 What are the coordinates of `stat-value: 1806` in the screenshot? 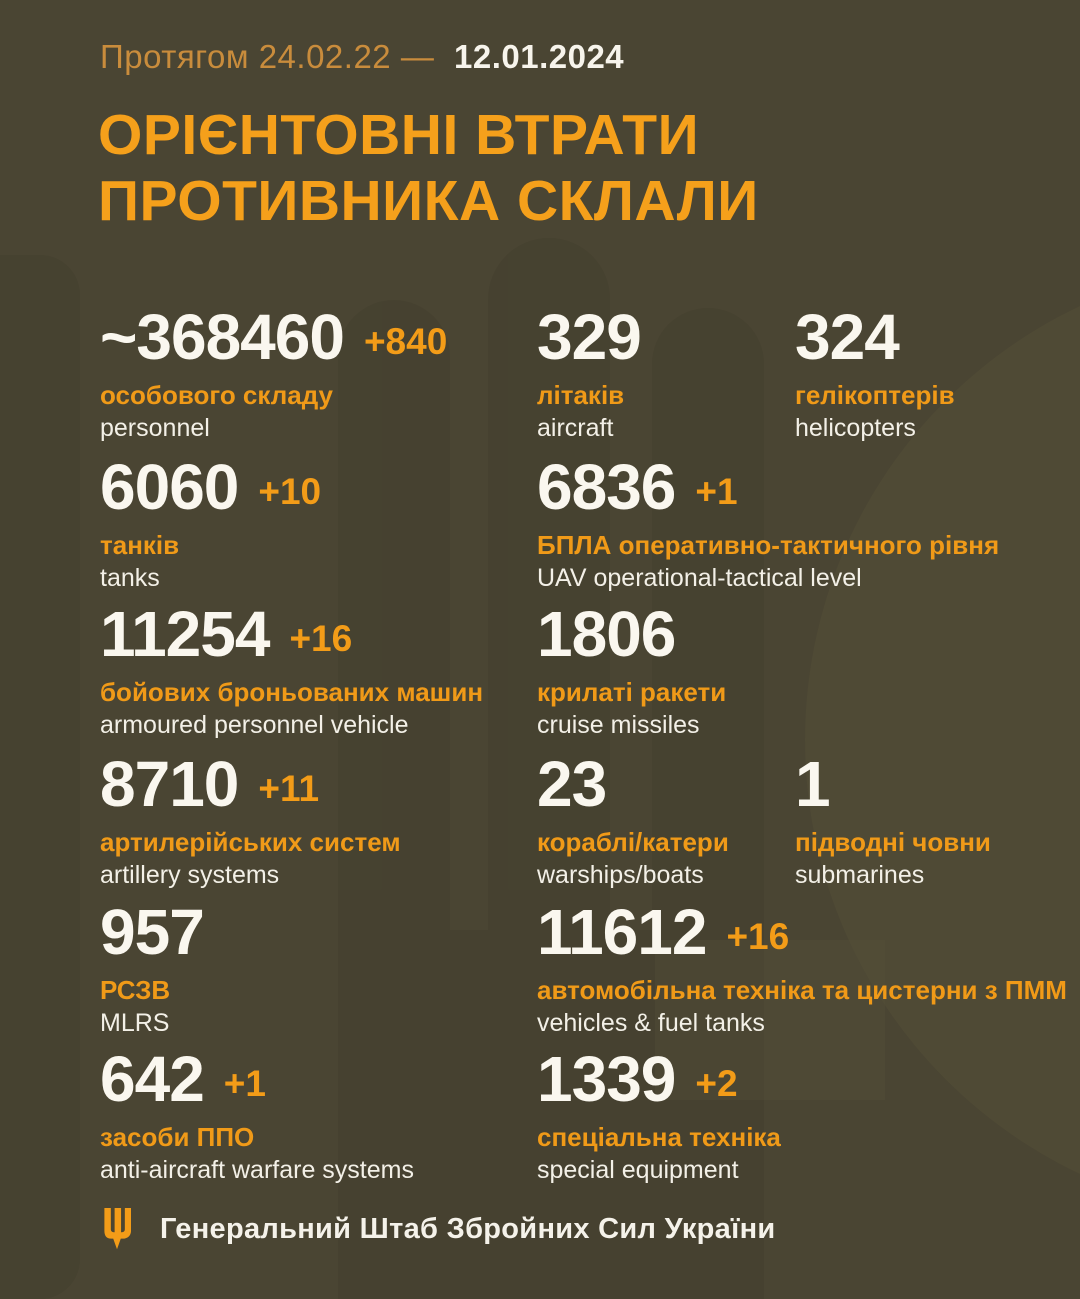 It's located at (606, 634).